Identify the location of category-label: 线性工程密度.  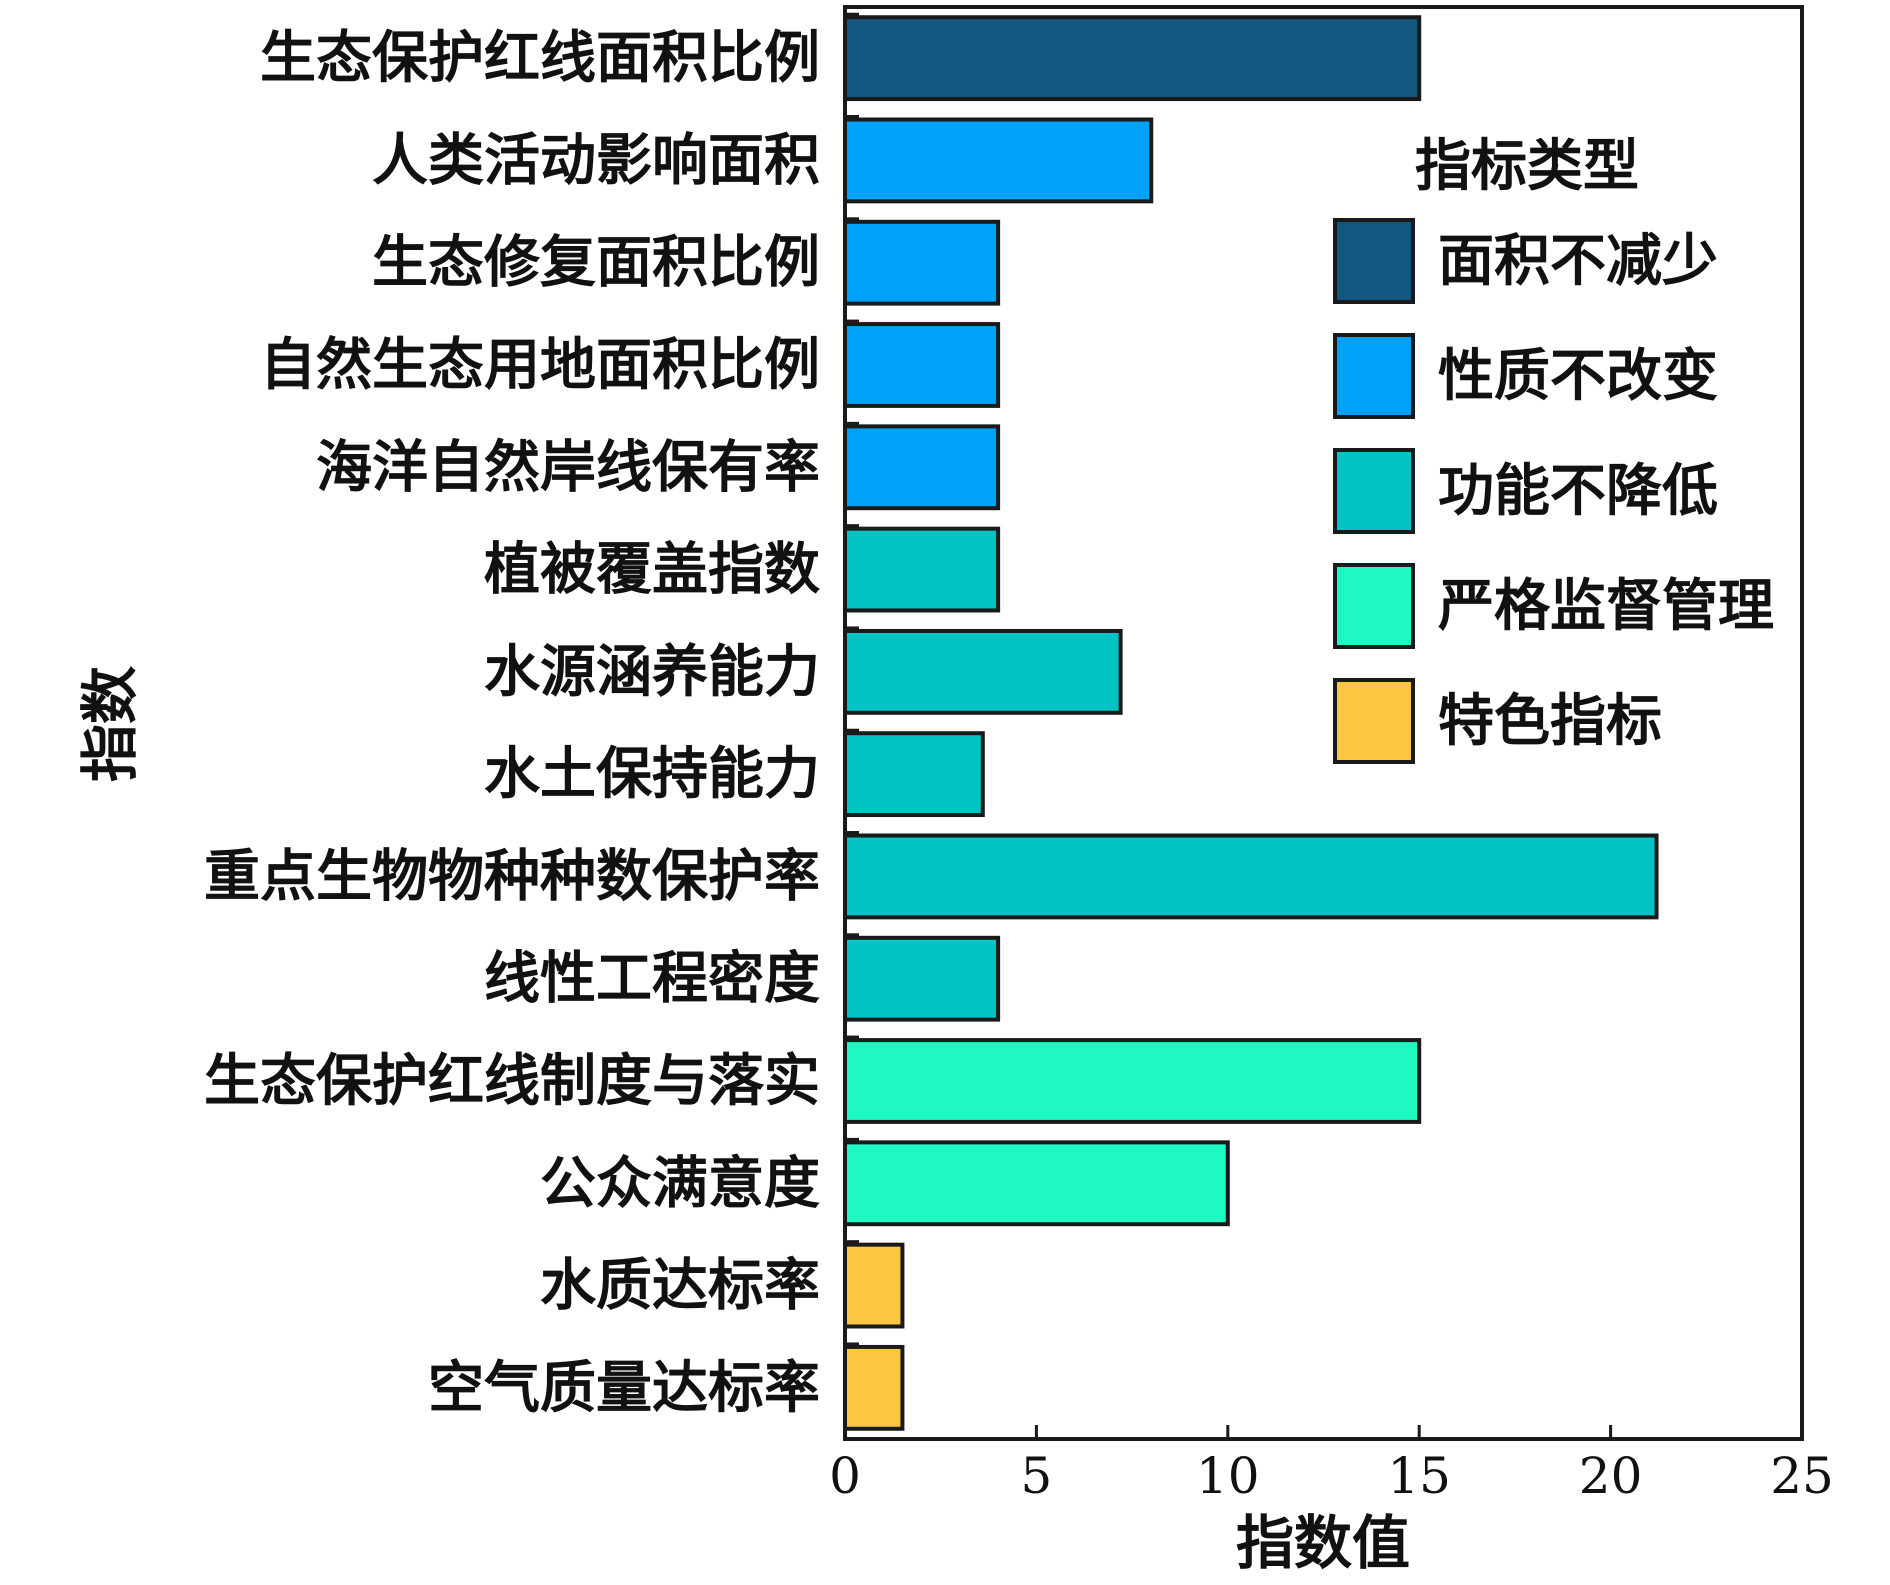
(652, 979).